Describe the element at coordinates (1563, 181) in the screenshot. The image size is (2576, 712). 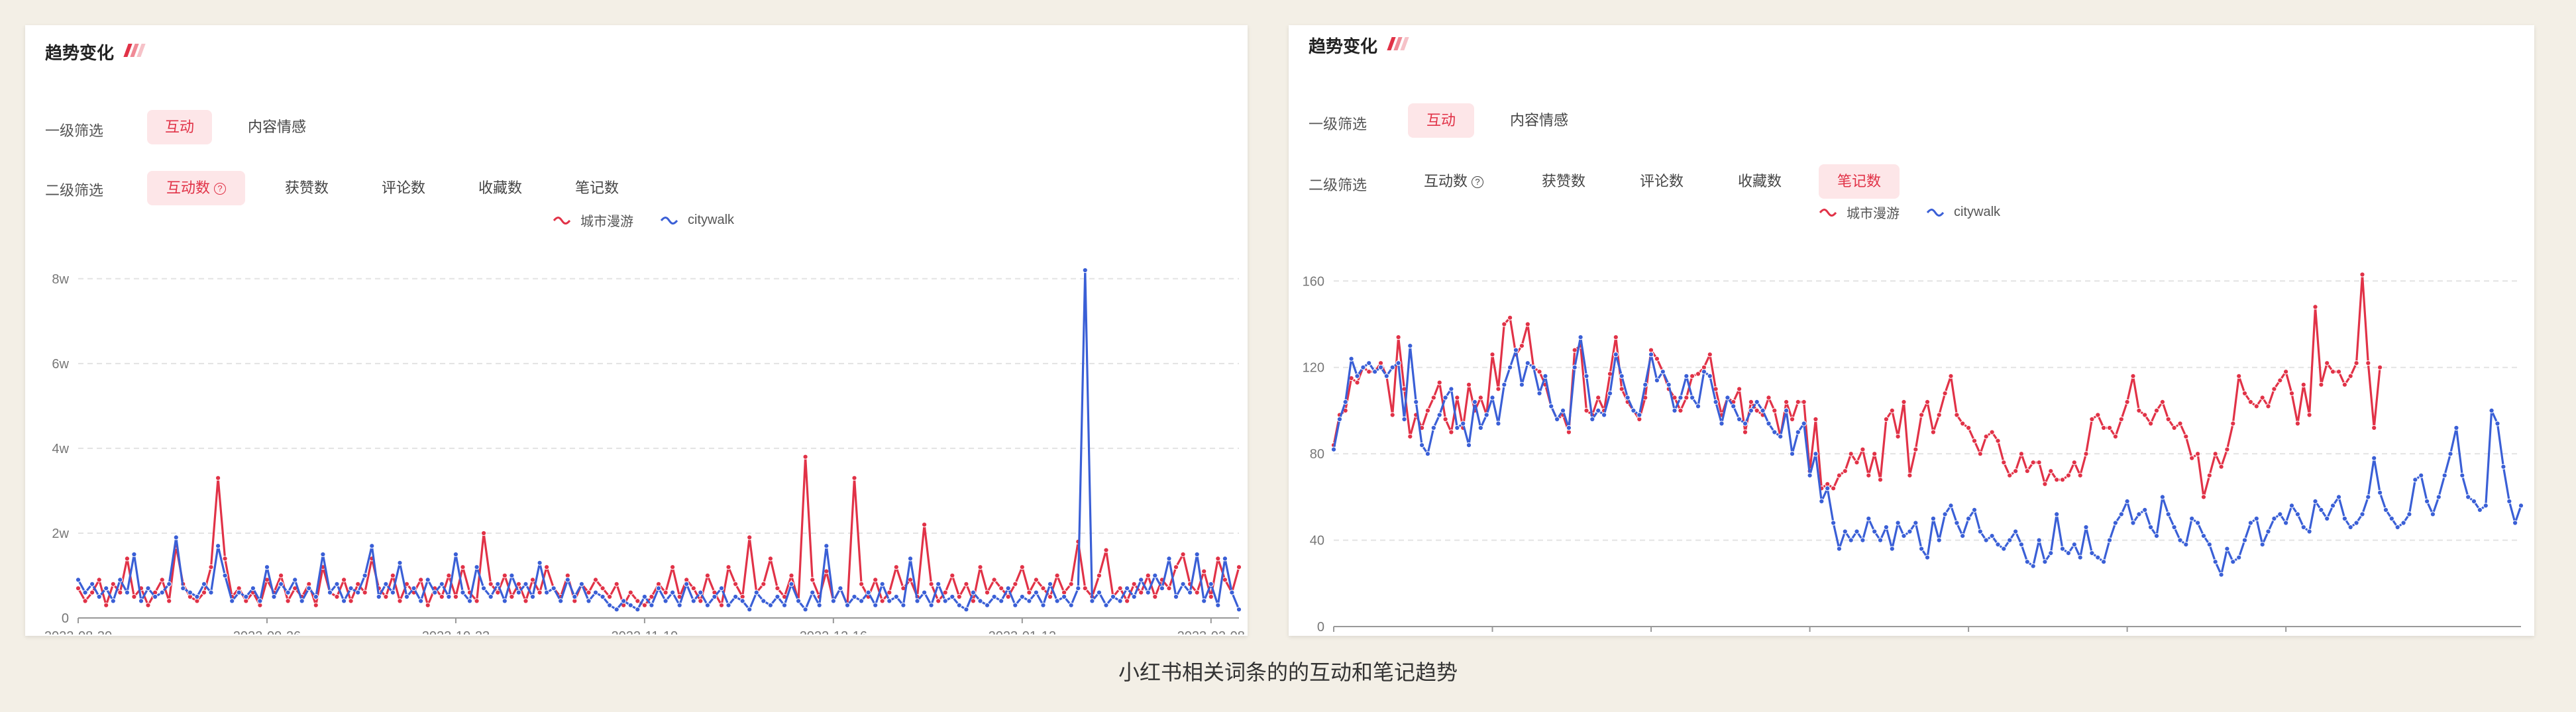
I see `filter2-option-likes: 获赞数` at that location.